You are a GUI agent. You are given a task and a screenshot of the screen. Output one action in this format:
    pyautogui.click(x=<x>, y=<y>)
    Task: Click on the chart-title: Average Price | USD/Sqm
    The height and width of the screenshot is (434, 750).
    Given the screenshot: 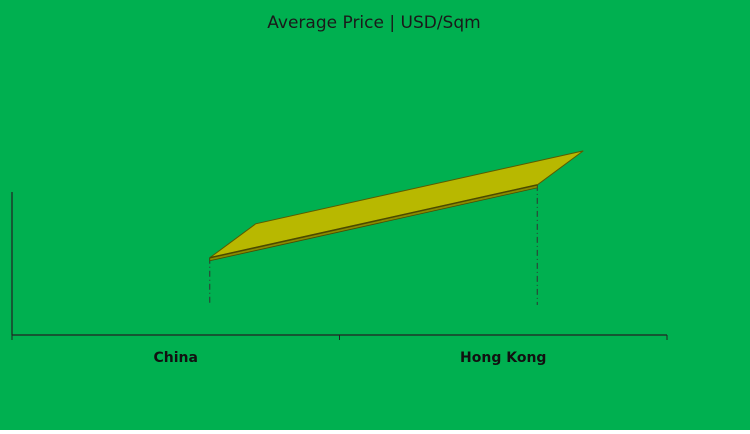 What is the action you would take?
    pyautogui.click(x=373, y=23)
    